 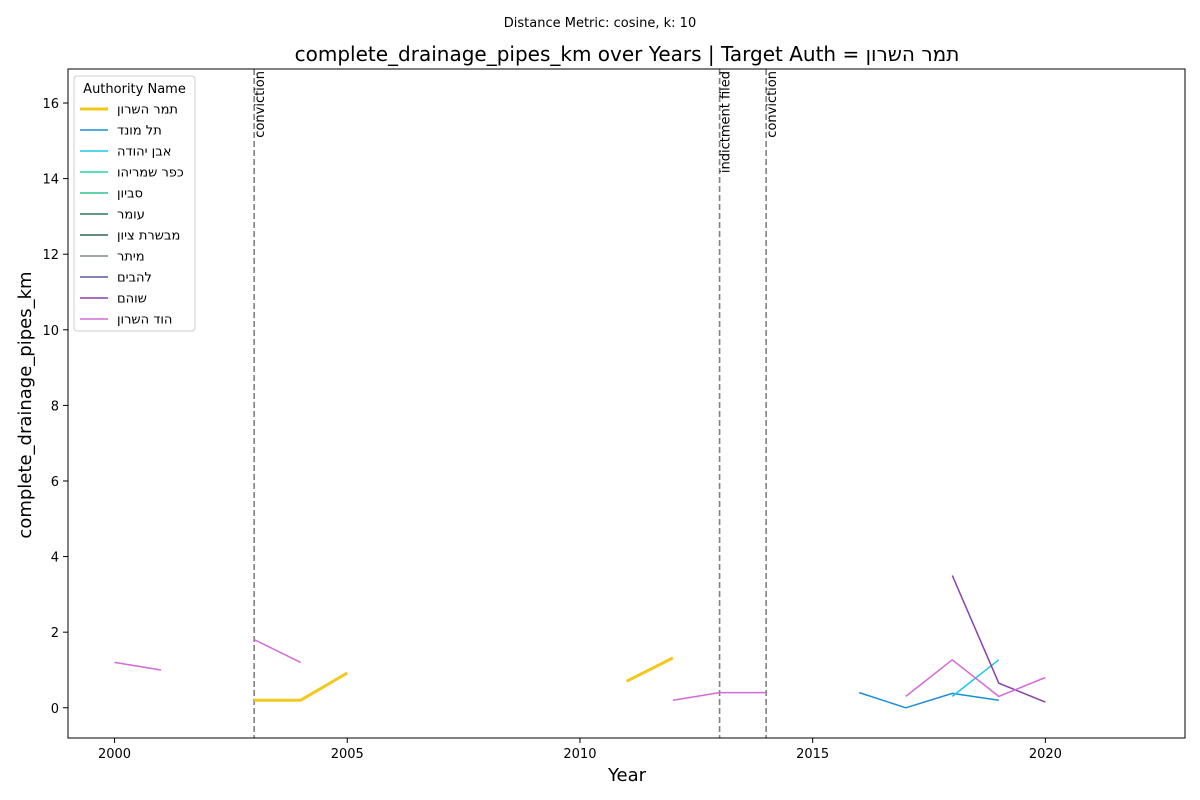 What do you see at coordinates (50, 104) in the screenshot?
I see `y-tick-label: 16` at bounding box center [50, 104].